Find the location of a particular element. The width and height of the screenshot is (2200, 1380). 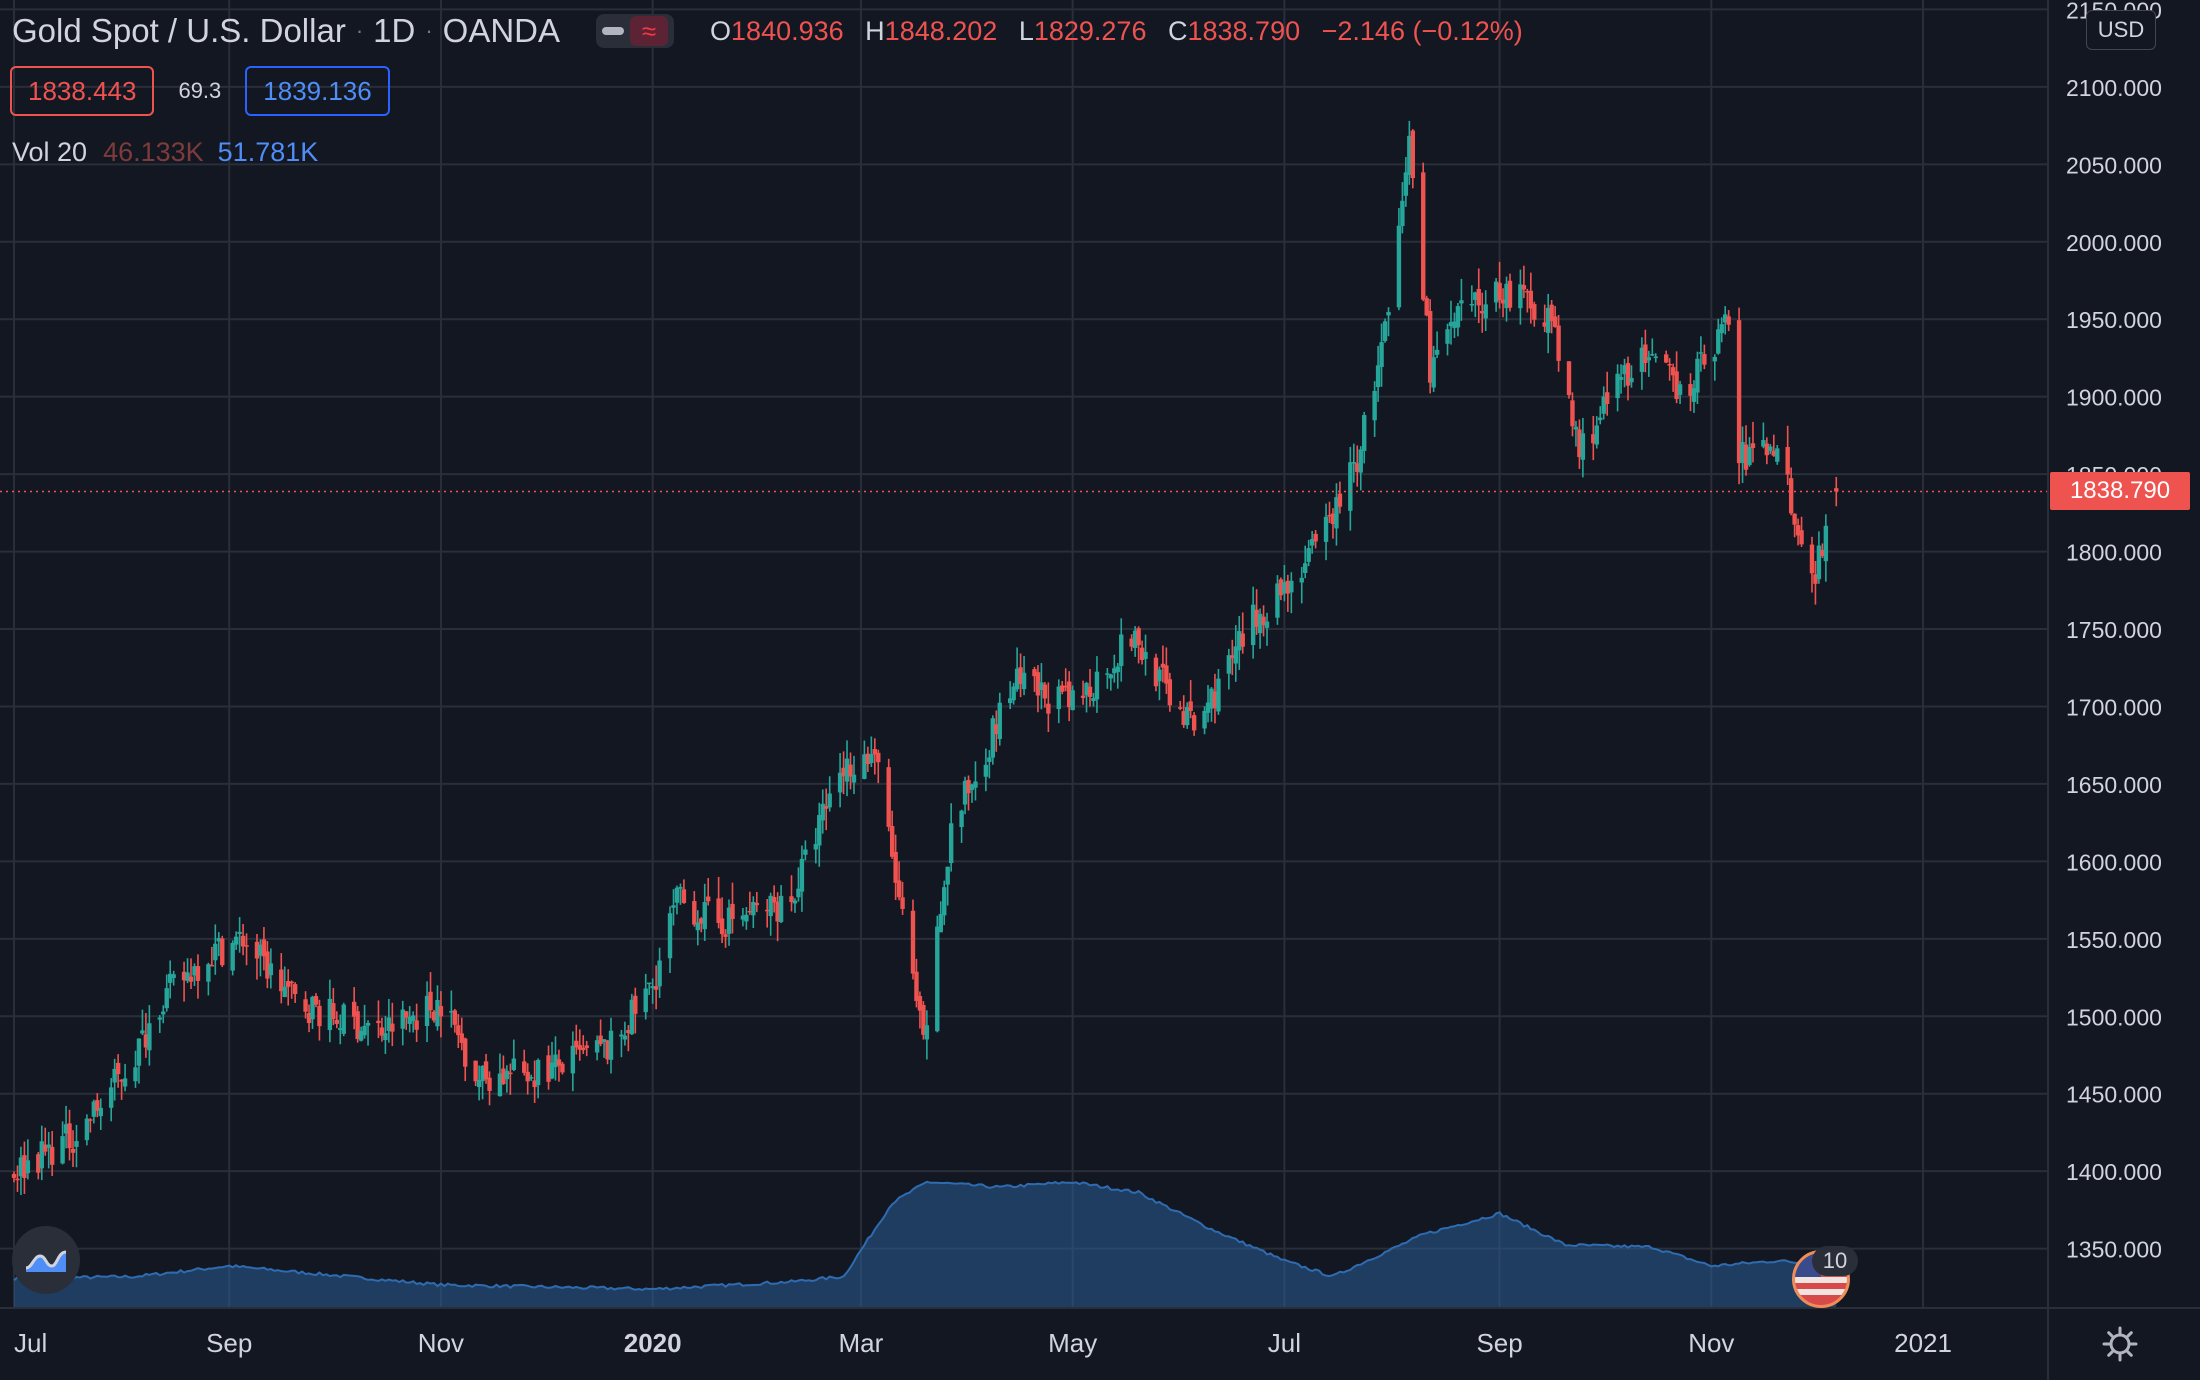

economic-events-badge: 10 is located at coordinates (1829, 1277).